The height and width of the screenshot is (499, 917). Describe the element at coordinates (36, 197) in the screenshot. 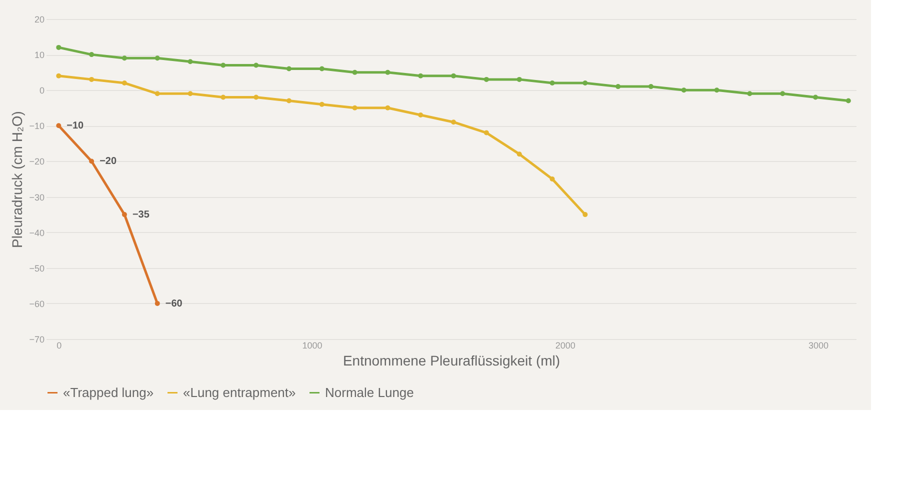

I see `y-tick-label: −30` at that location.